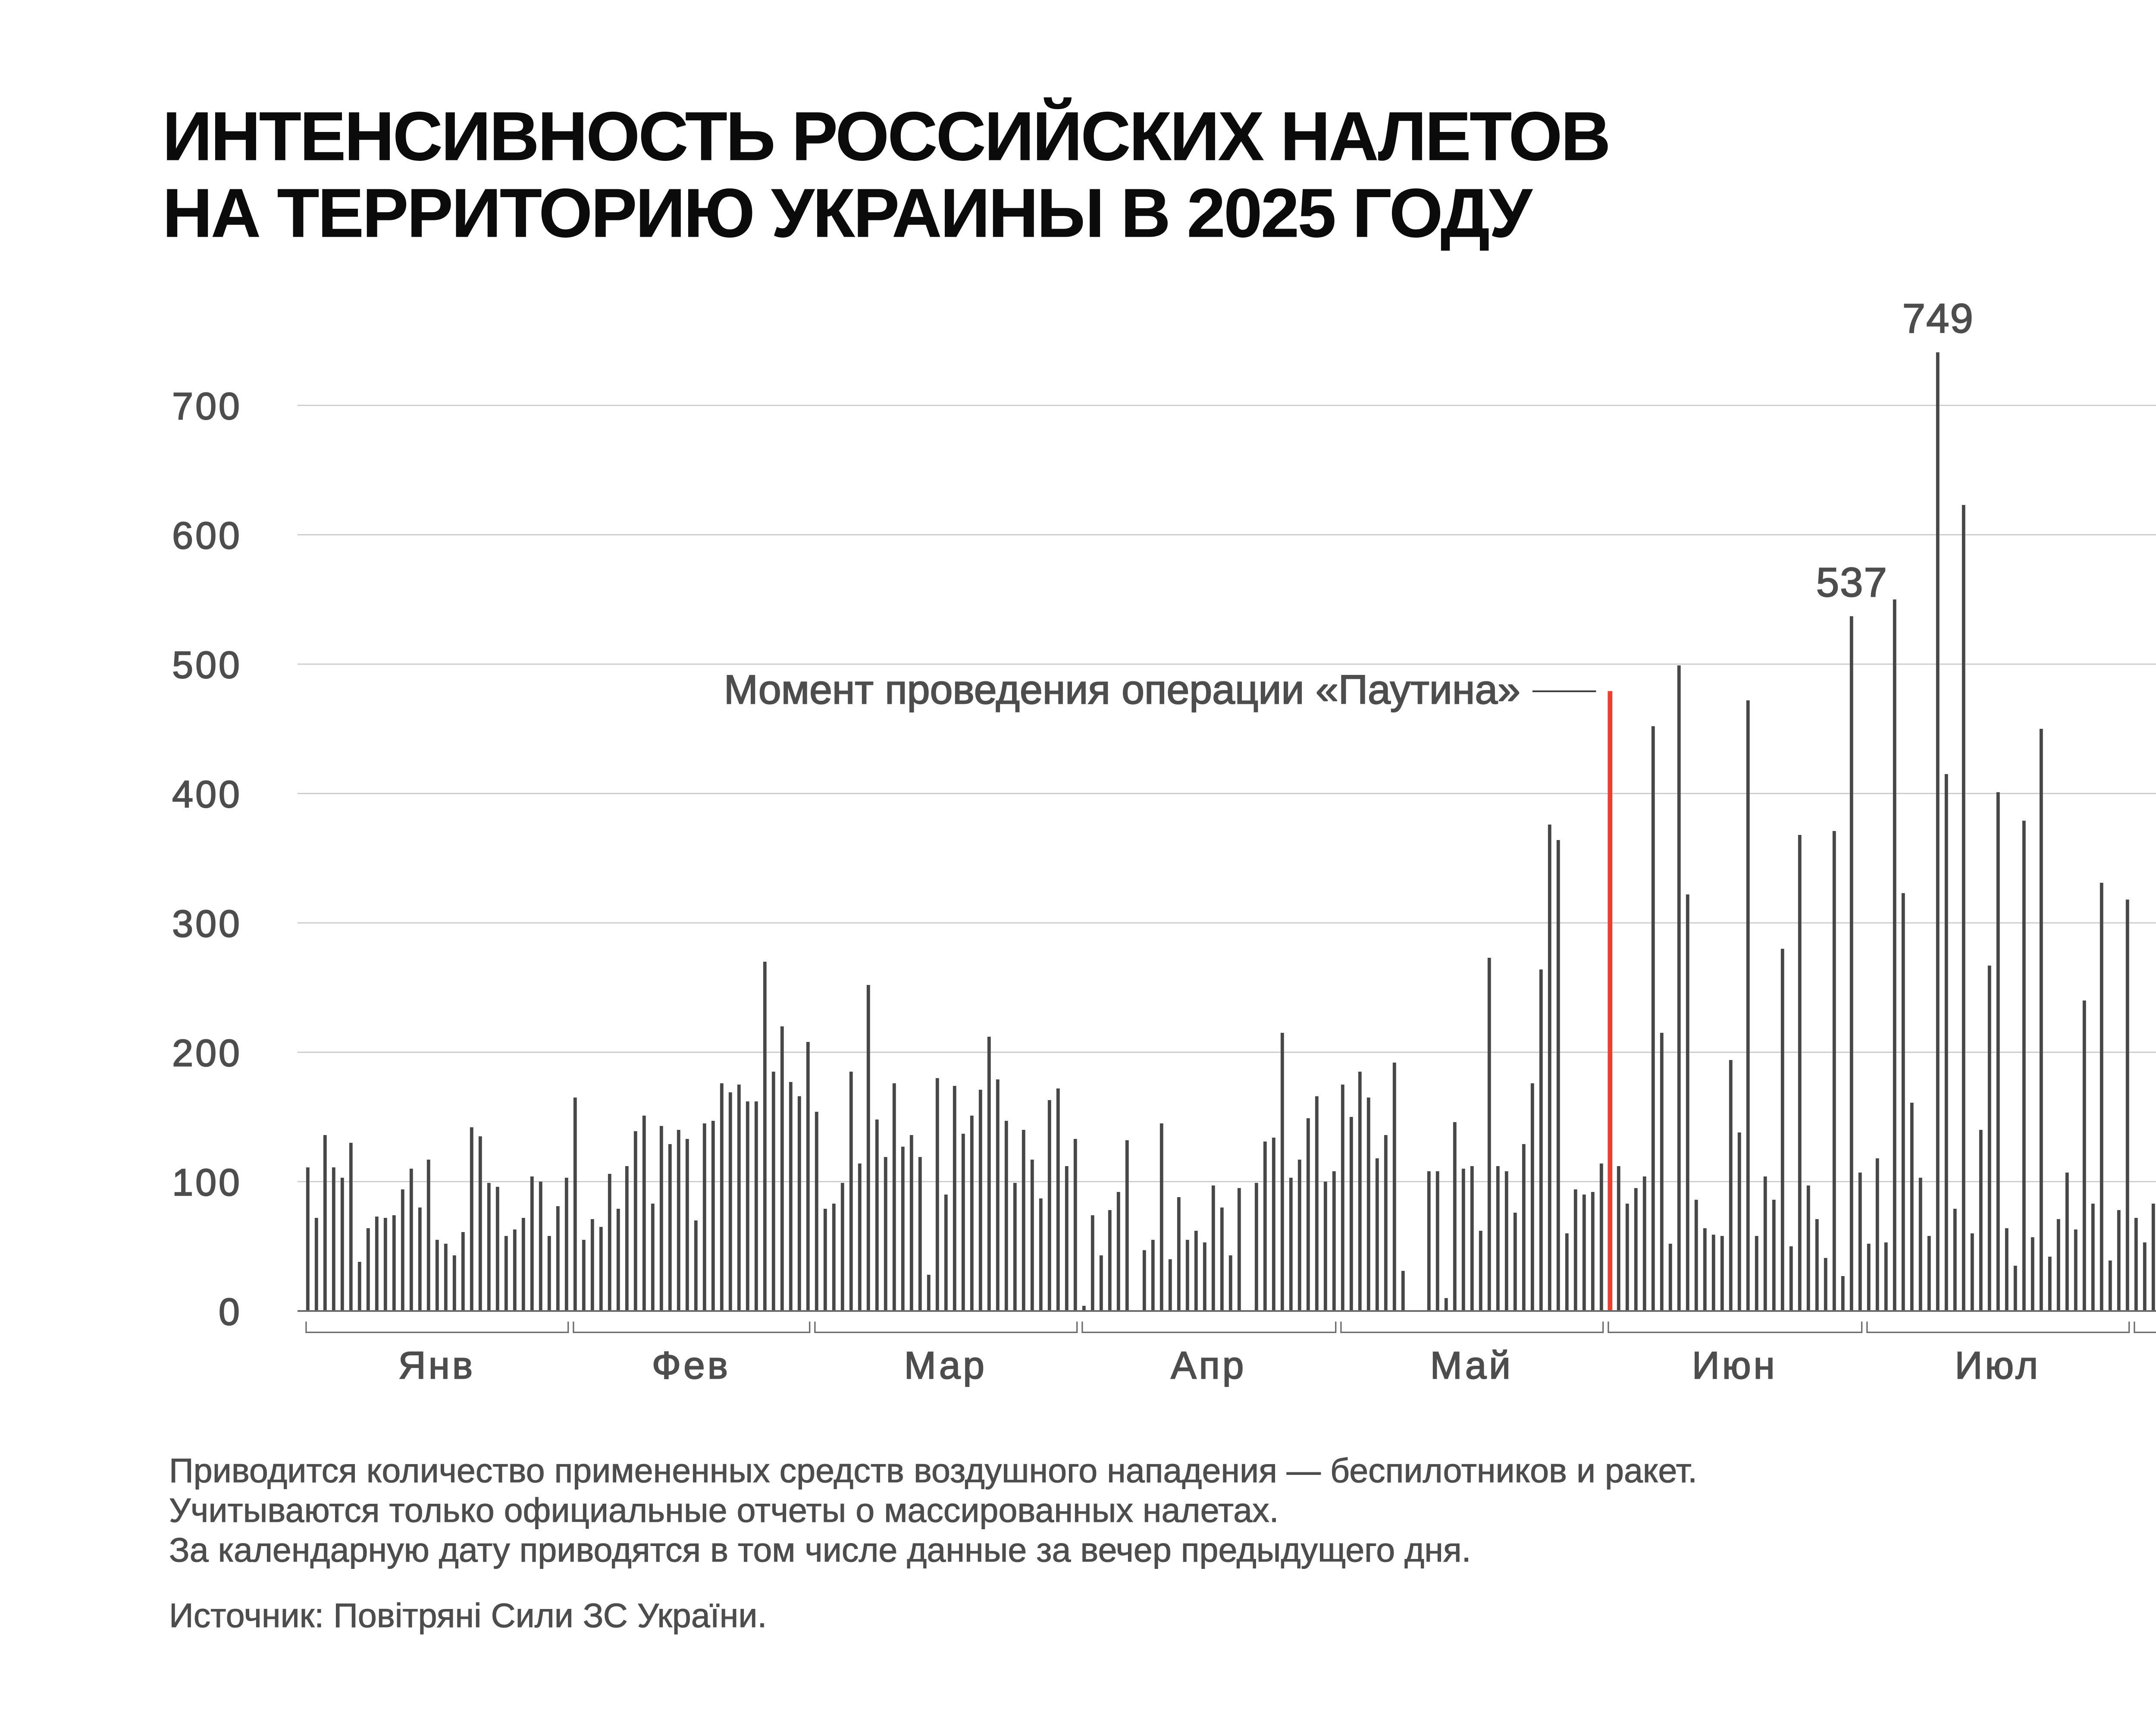 The height and width of the screenshot is (1725, 2156). I want to click on svg-text: 749, so click(1938, 319).